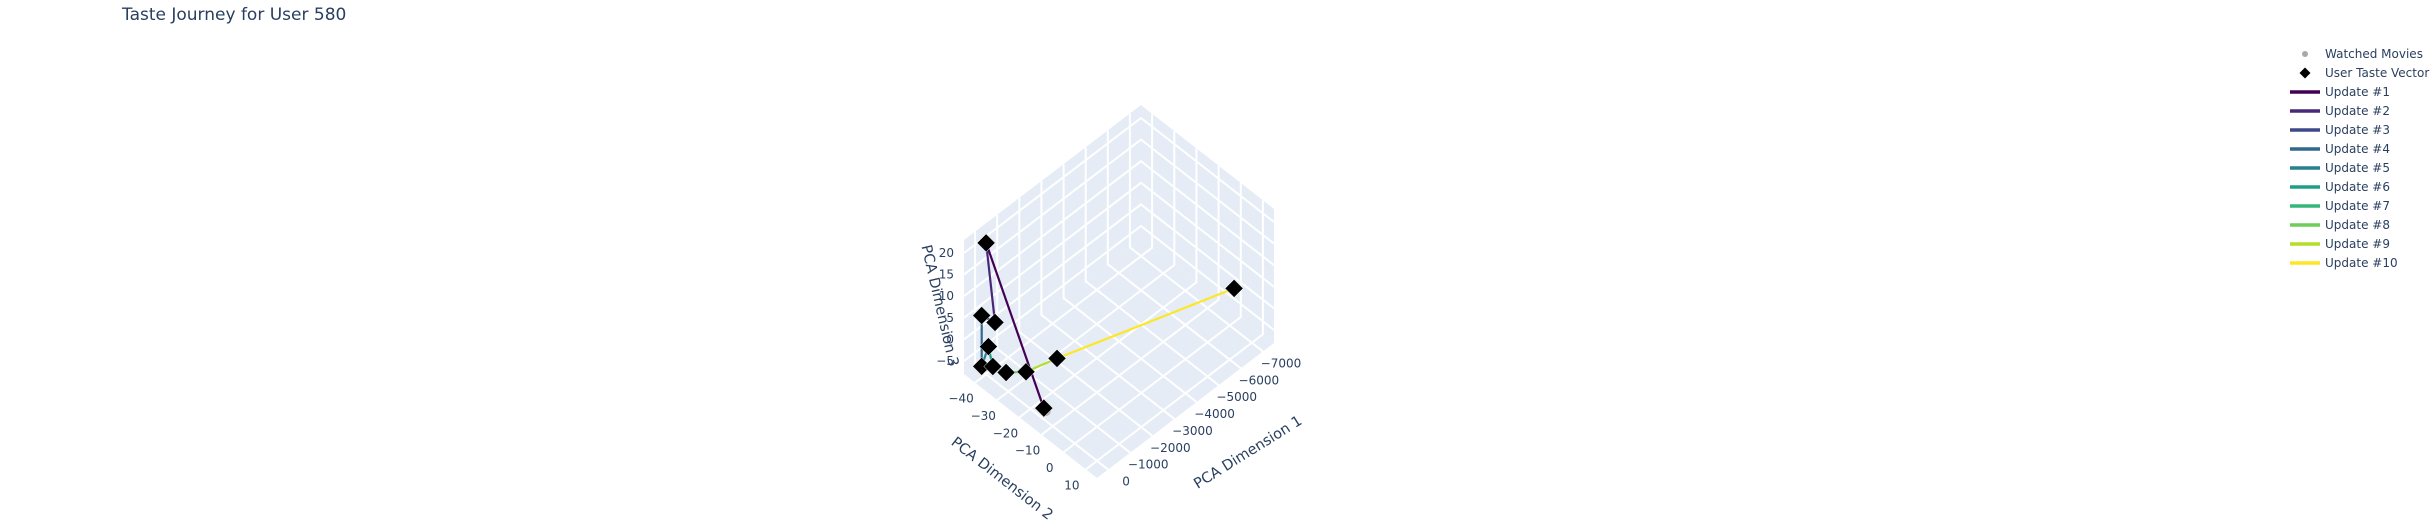 Image resolution: width=2436 pixels, height=525 pixels. Describe the element at coordinates (2305, 73) in the screenshot. I see `legend-diamond-swatch` at that location.